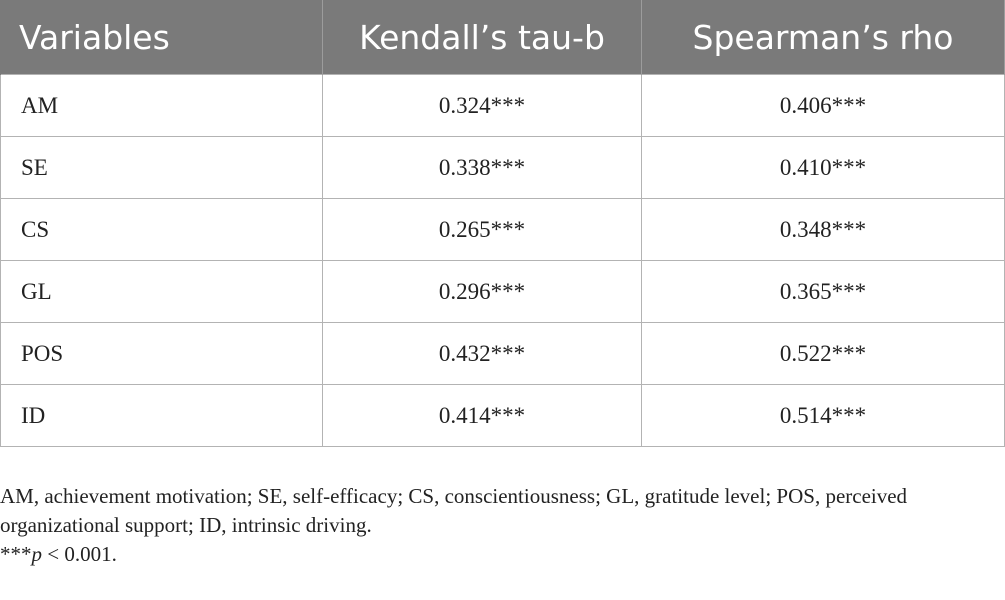  What do you see at coordinates (823, 229) in the screenshot?
I see `cell-spearman: 0.348***` at bounding box center [823, 229].